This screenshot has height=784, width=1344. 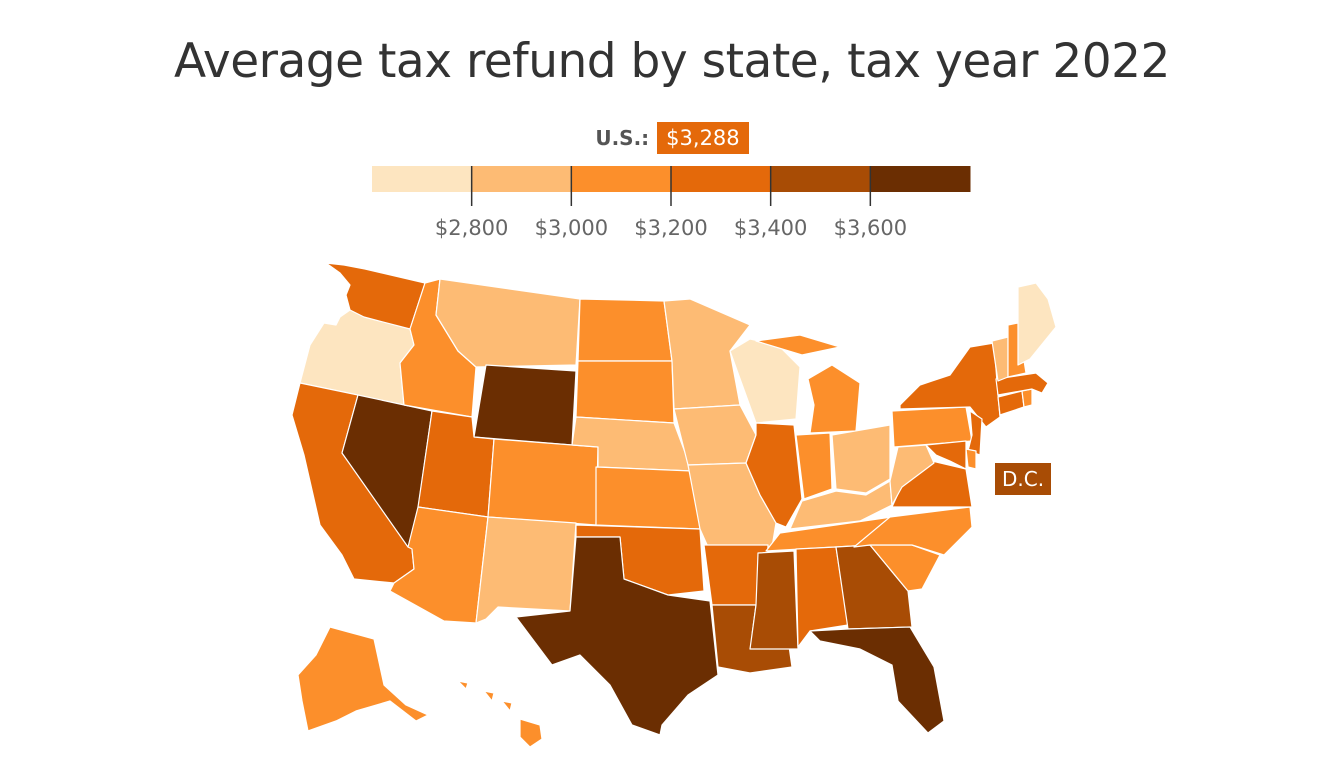 I want to click on national-average: U.S.: $3,288, so click(x=672, y=138).